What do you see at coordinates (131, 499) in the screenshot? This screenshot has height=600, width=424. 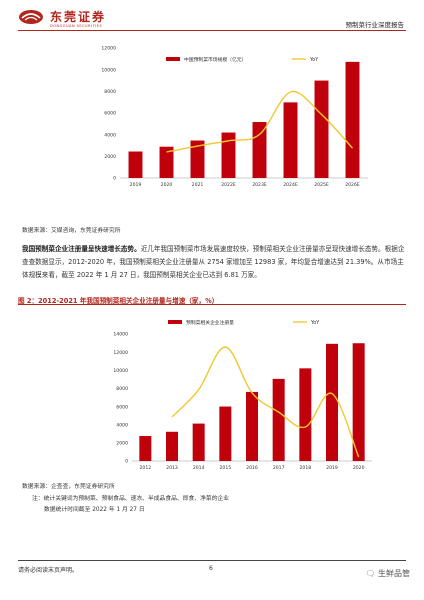 I see `note-line-1: 注：统计关键词为预制菜、预制食品、速冻、半成品食品、即食、净菜的企业` at bounding box center [131, 499].